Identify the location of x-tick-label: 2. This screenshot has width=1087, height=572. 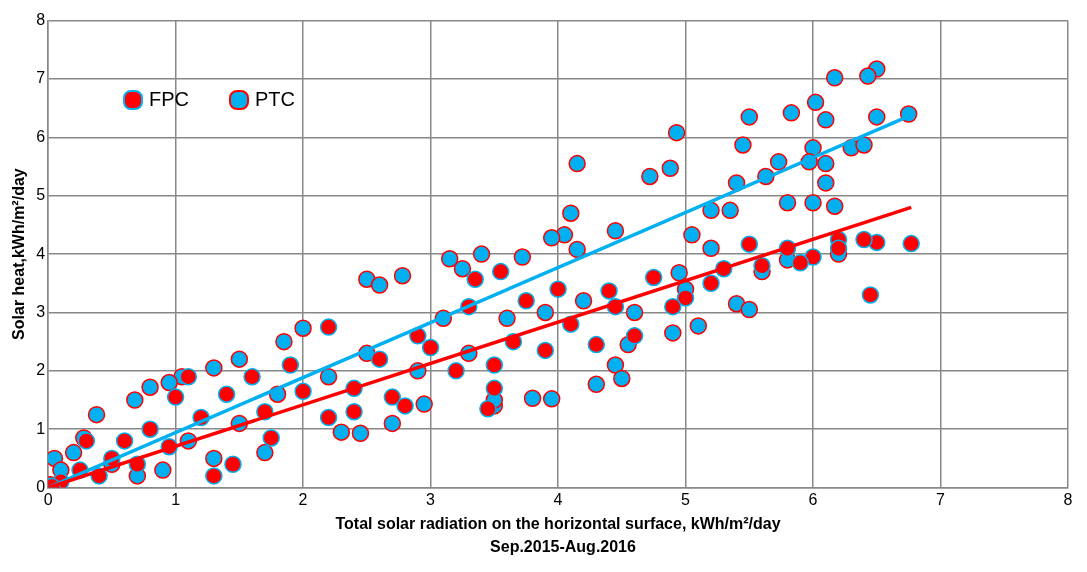
(303, 499).